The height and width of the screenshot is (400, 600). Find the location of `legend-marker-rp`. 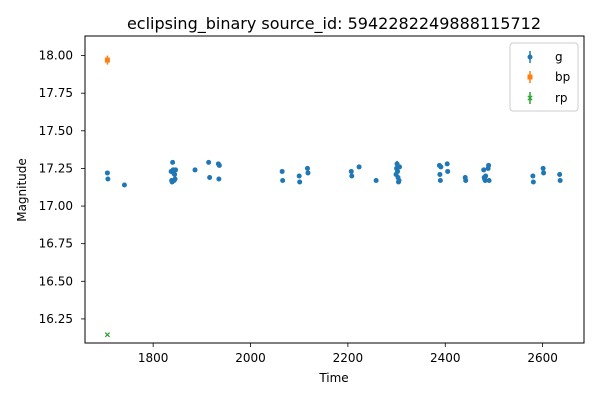

legend-marker-rp is located at coordinates (530, 98).